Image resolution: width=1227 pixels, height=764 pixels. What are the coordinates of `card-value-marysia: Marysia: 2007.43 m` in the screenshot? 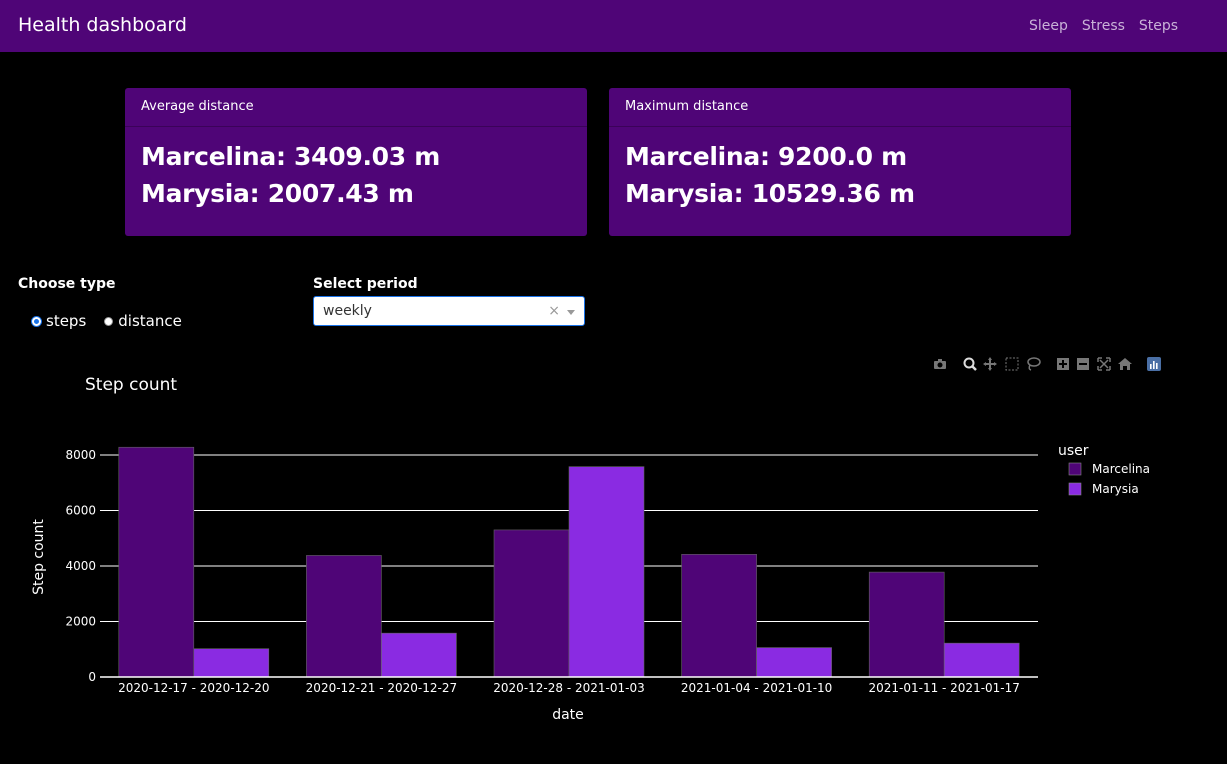 It's located at (277, 193).